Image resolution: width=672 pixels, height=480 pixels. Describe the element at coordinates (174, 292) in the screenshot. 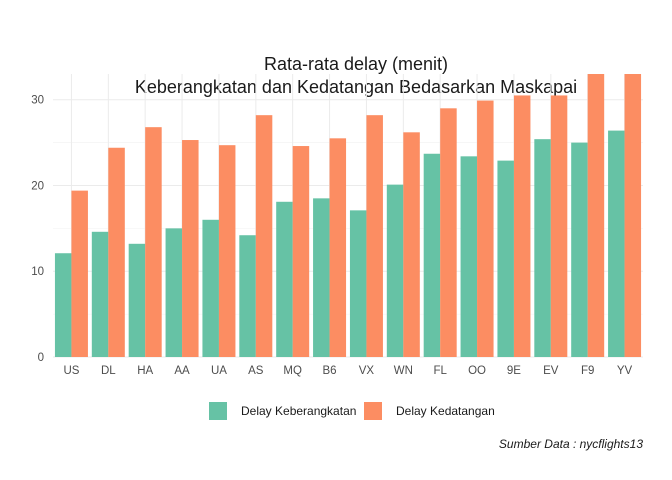

I see `bar-keberangkatan-aa` at that location.